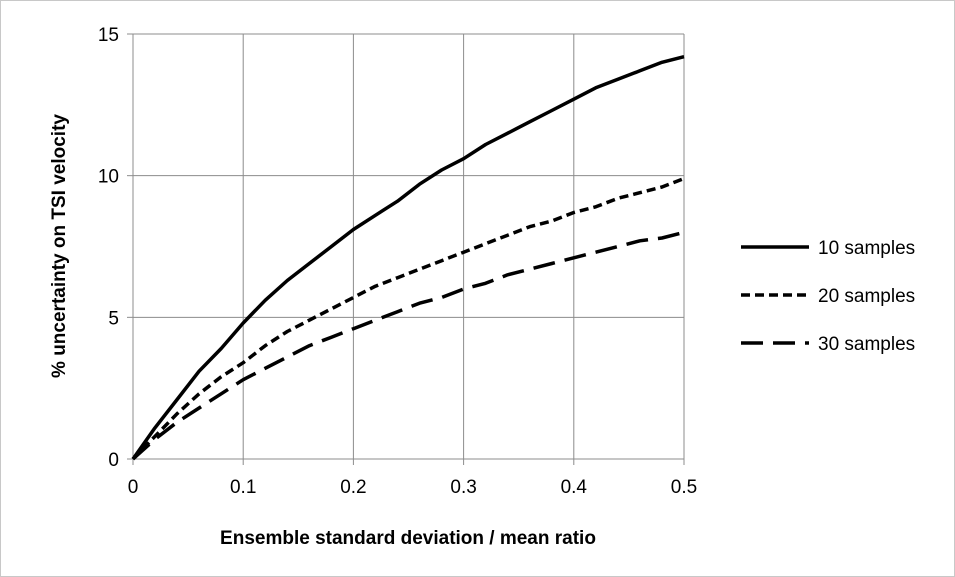 This screenshot has height=577, width=955. I want to click on x-tick-label: 0.3, so click(463, 487).